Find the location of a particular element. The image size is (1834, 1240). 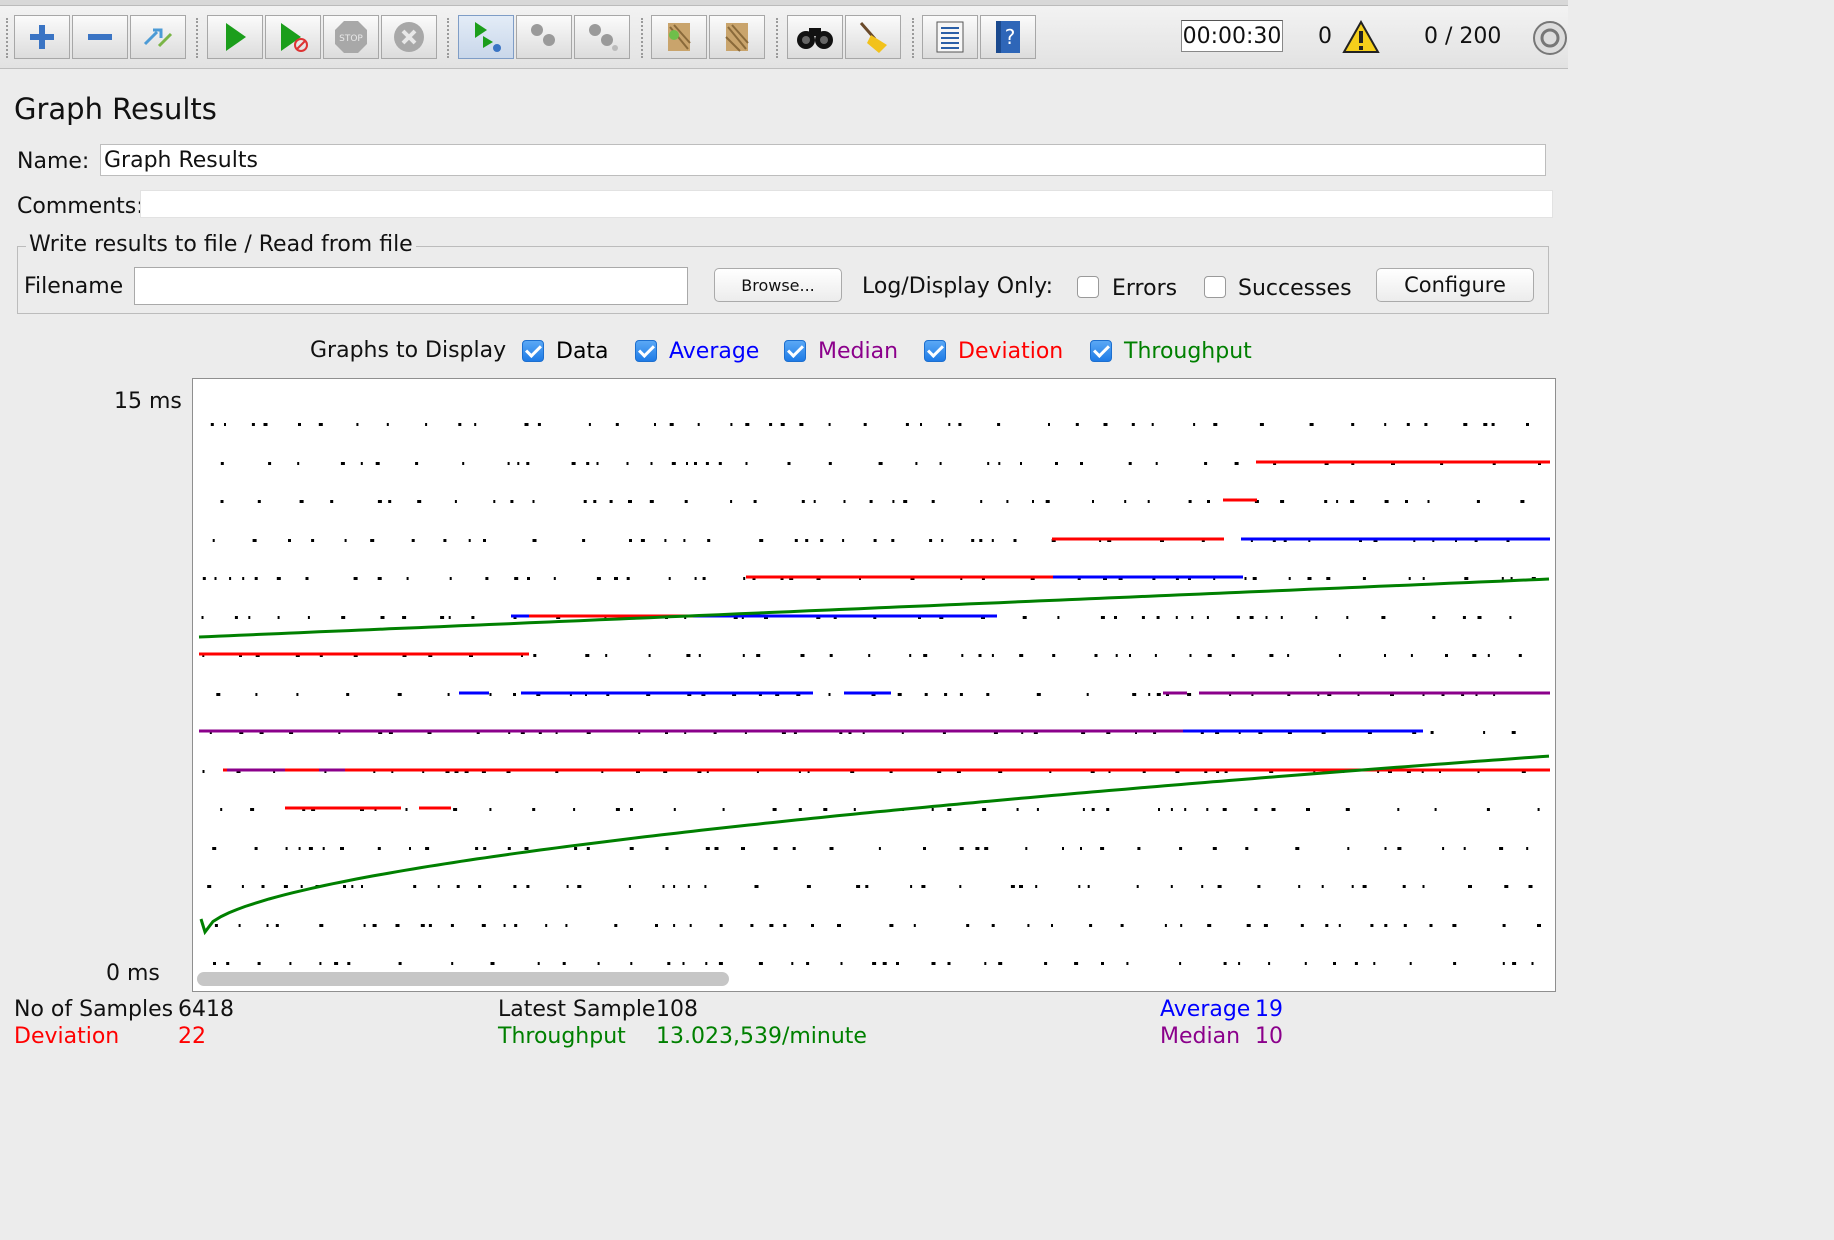

stop-button: STOP is located at coordinates (351, 37).